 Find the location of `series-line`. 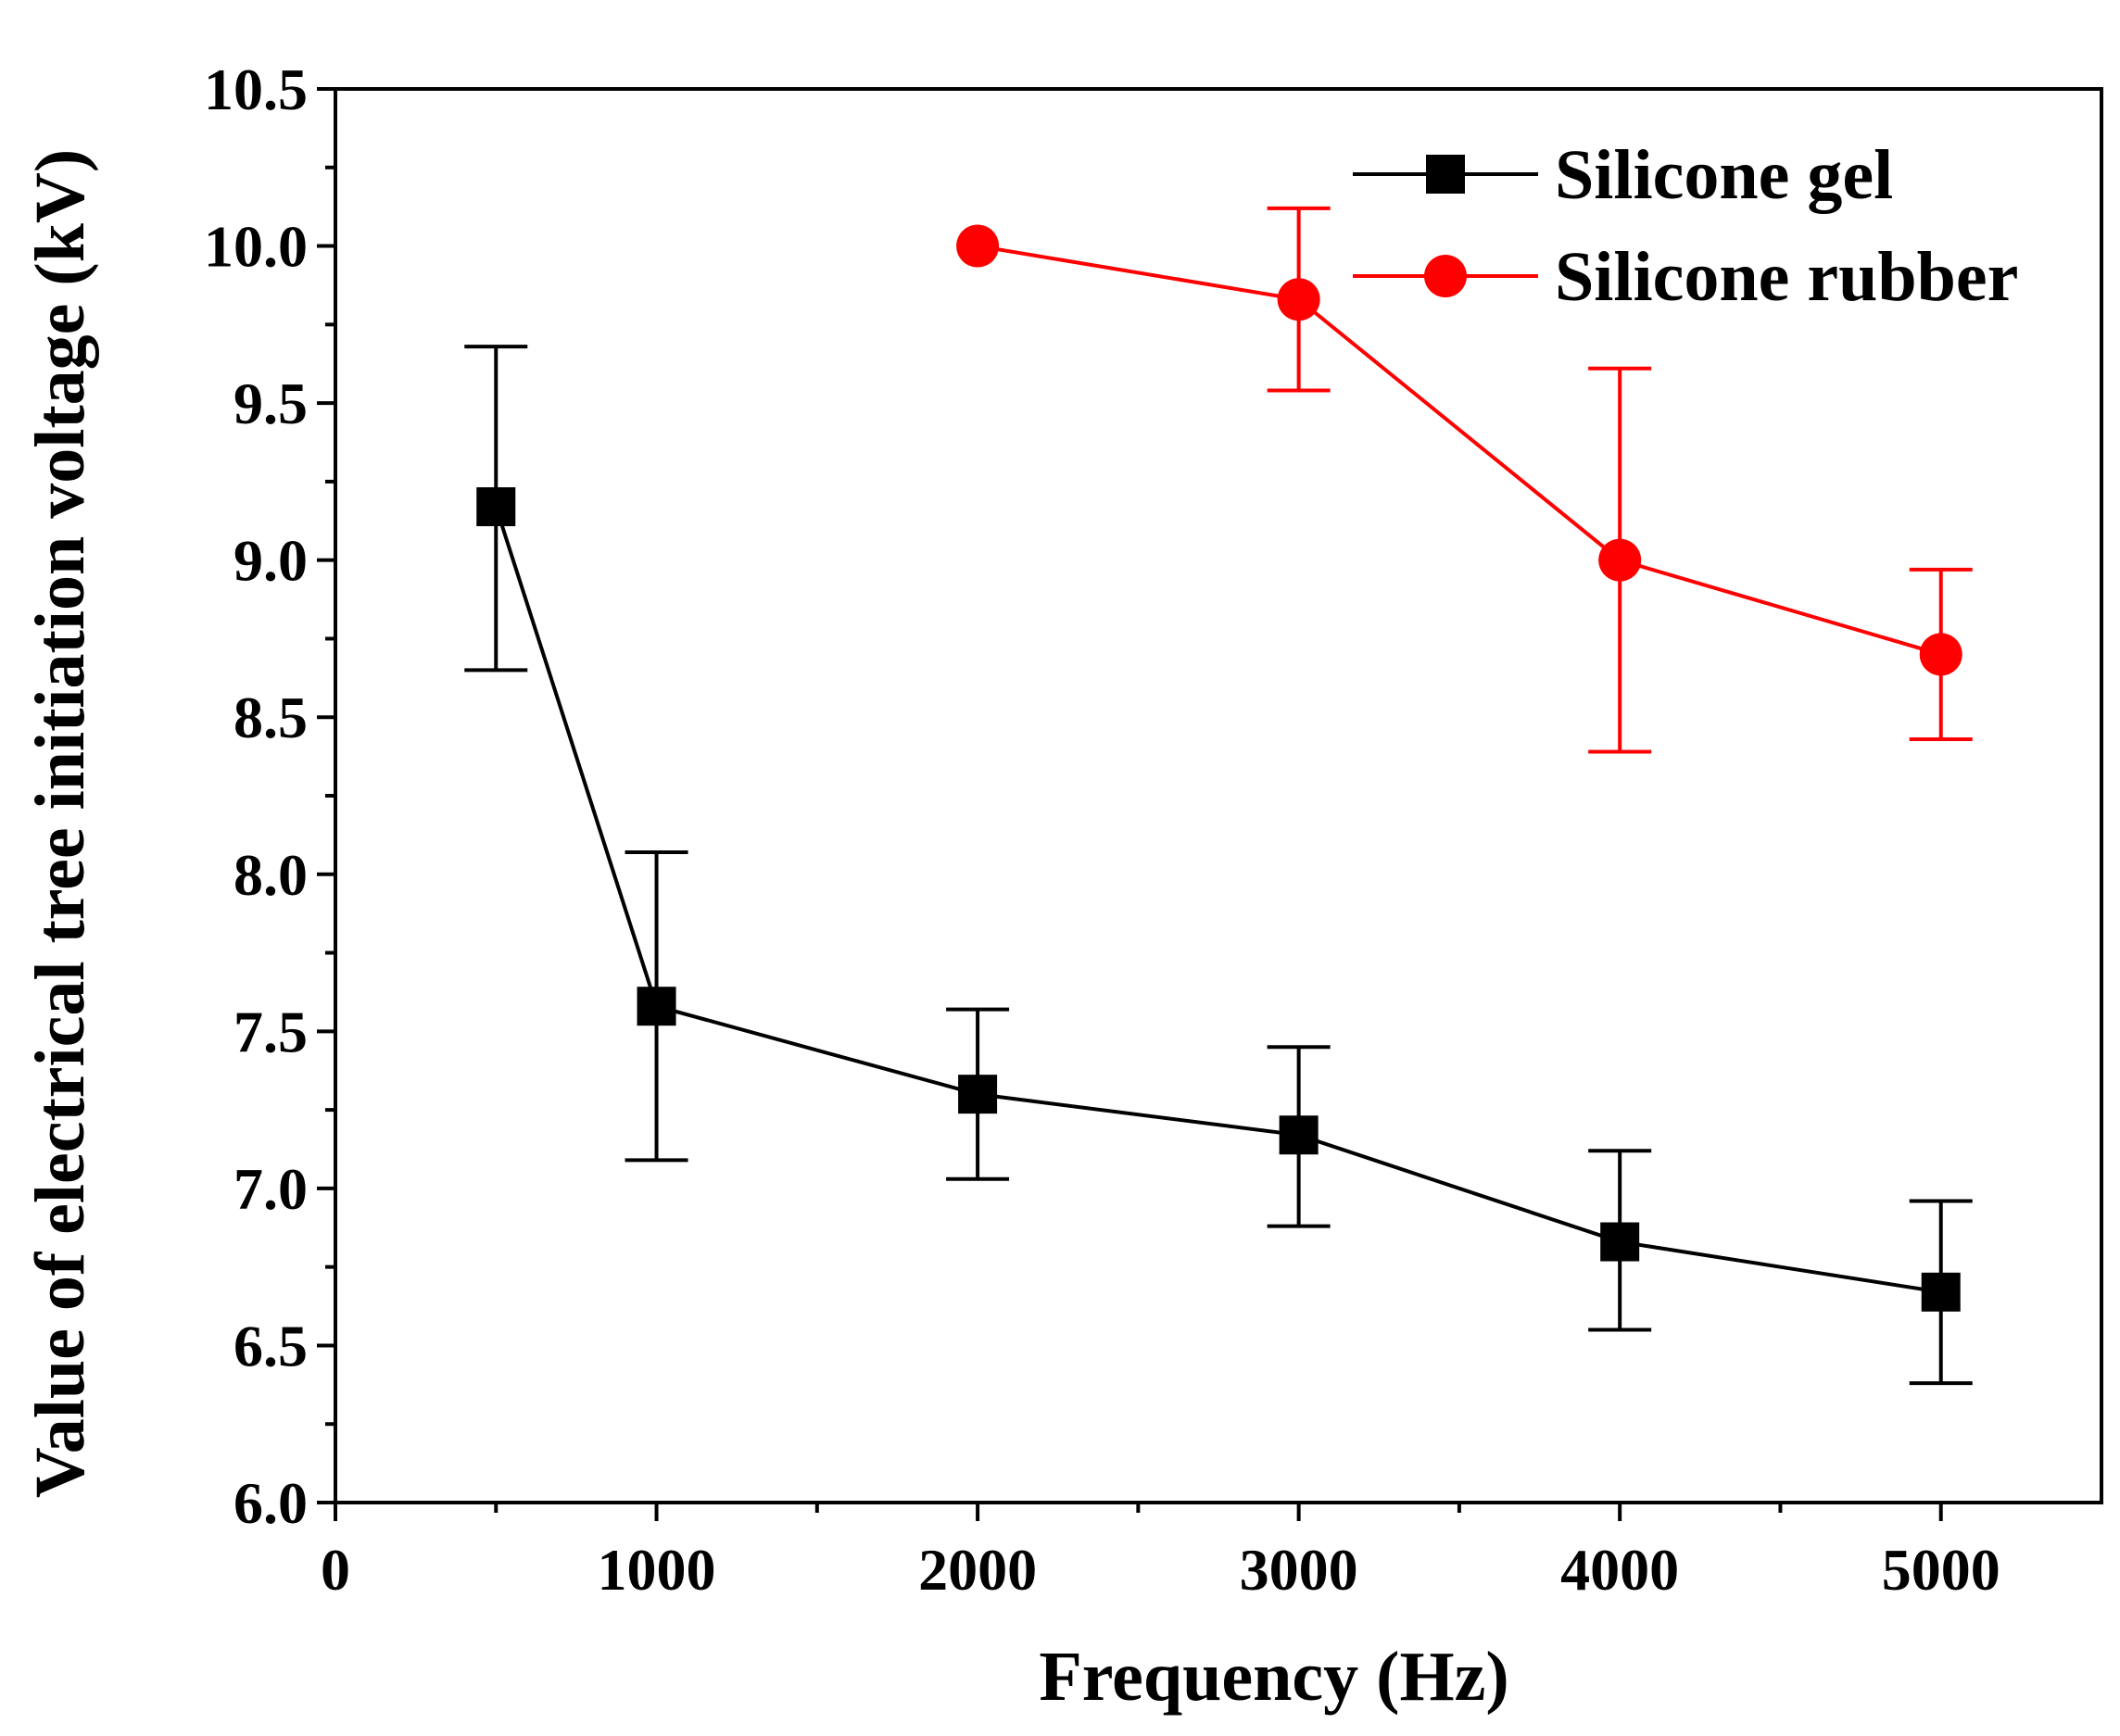

series-line is located at coordinates (1459, 450).